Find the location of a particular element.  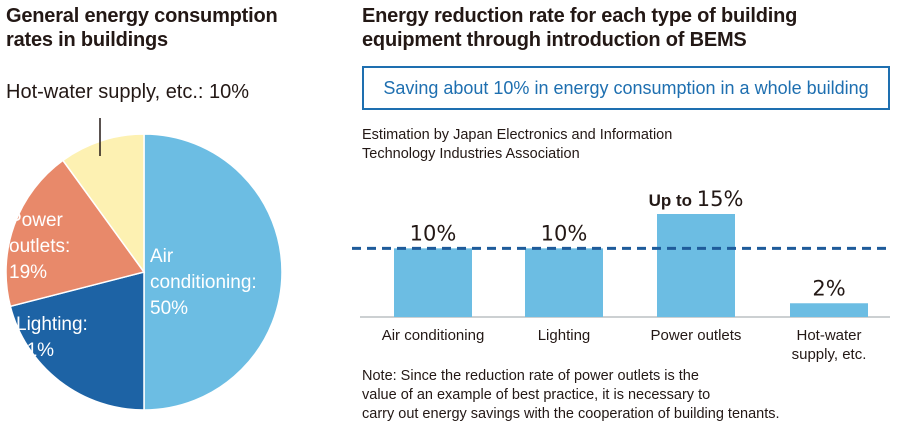

pie-label-power-outlets: Power outlets: 19% is located at coordinates (39, 246).